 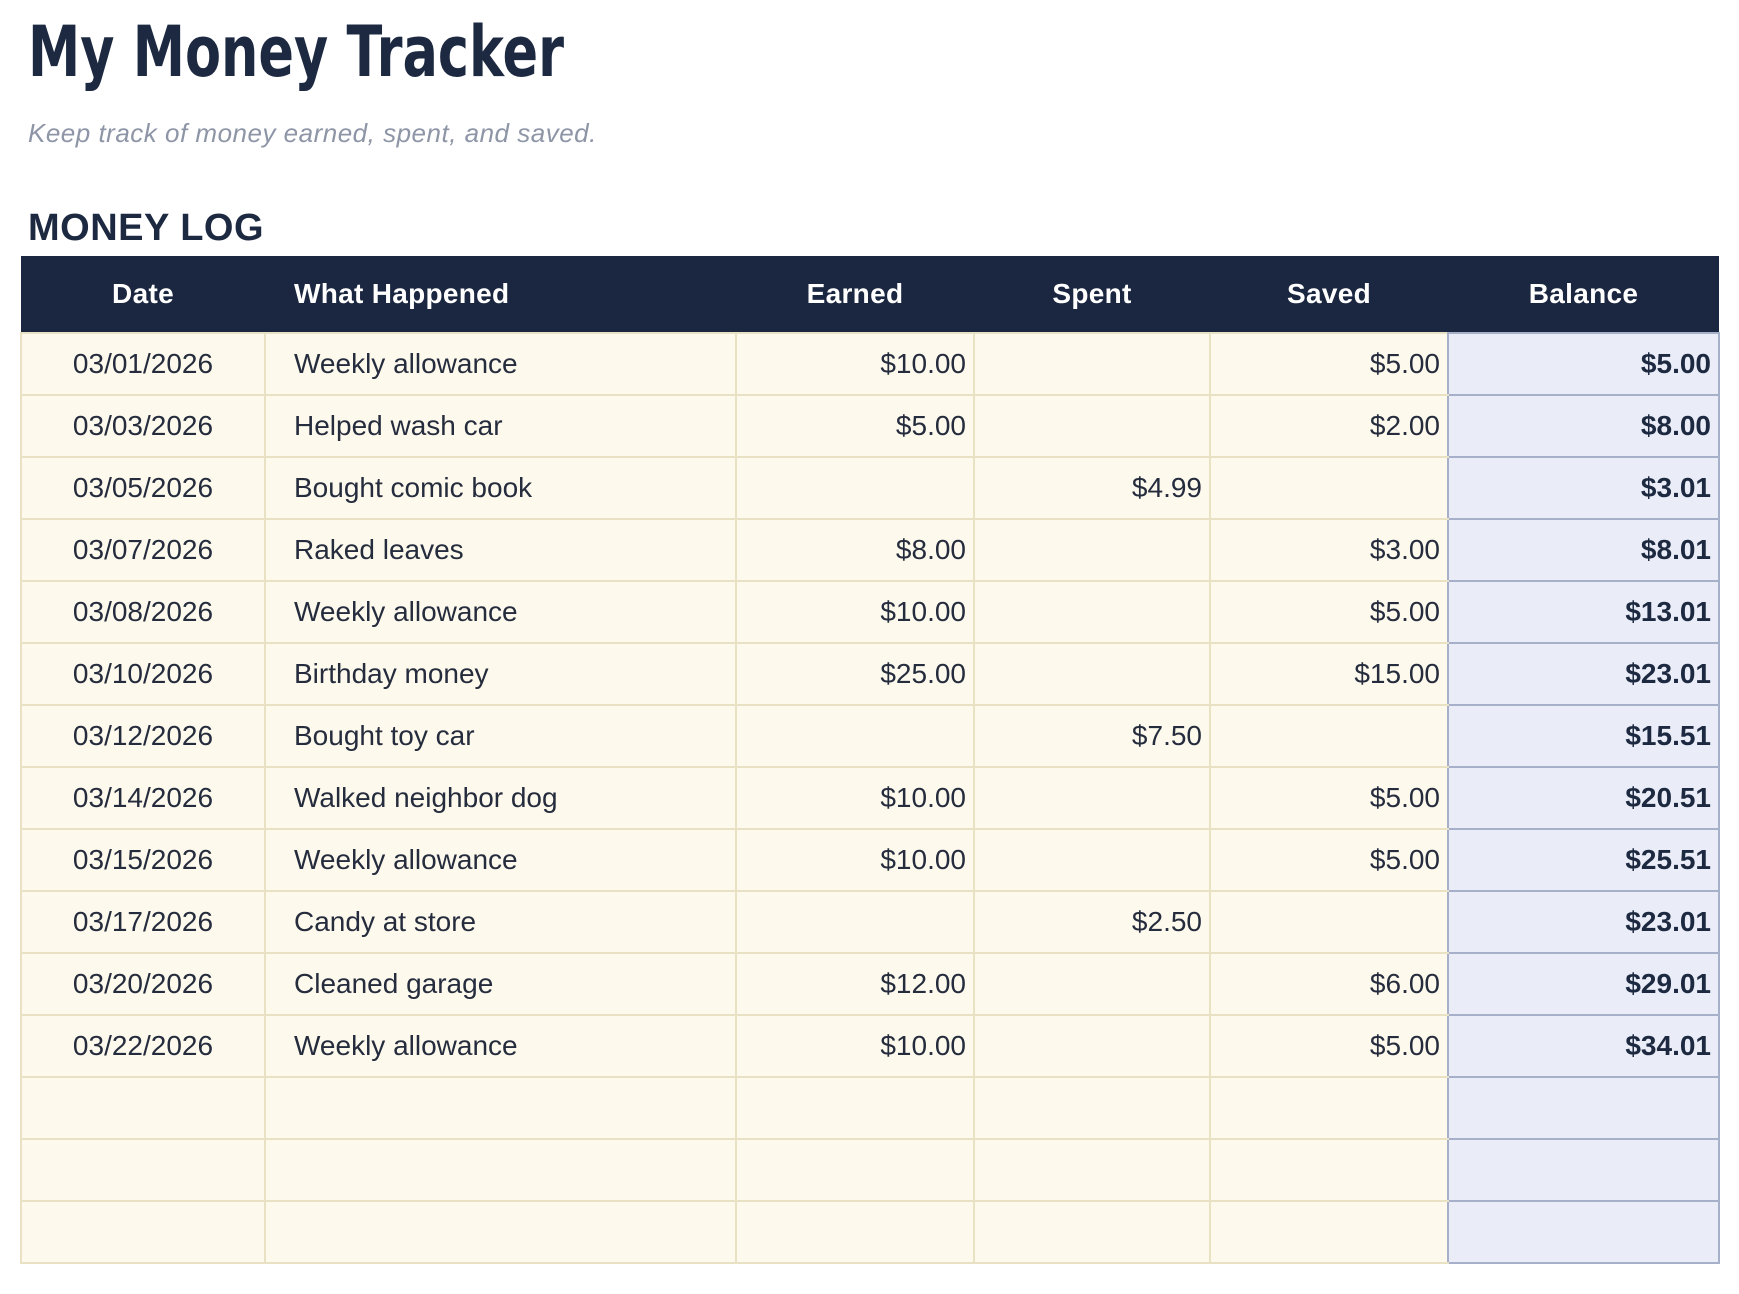 I want to click on column-header-what-happened: What Happened, so click(x=500, y=294).